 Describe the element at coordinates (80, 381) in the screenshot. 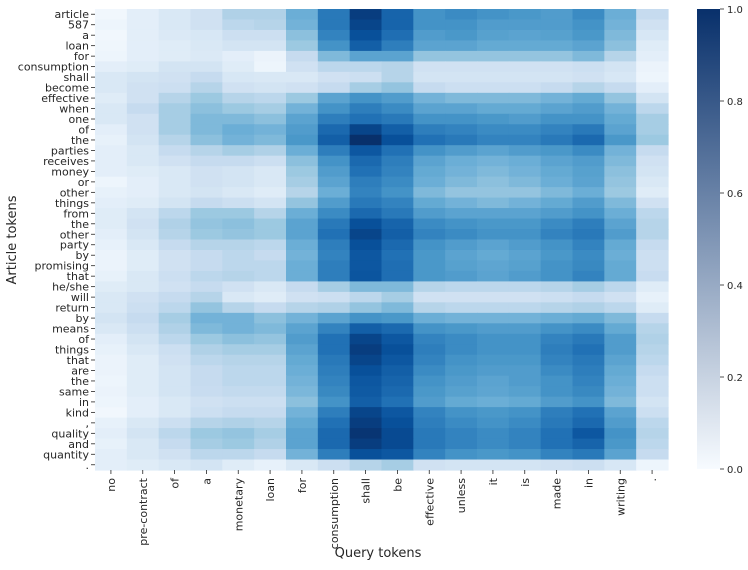

I see `y-tick-label: the` at that location.